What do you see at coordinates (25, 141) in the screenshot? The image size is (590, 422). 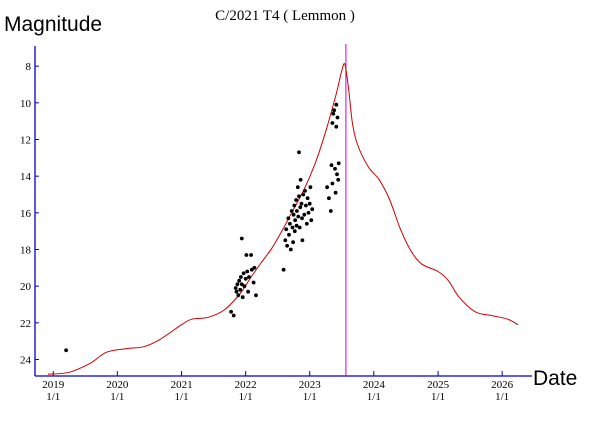 I see `y-tick-label: 12` at bounding box center [25, 141].